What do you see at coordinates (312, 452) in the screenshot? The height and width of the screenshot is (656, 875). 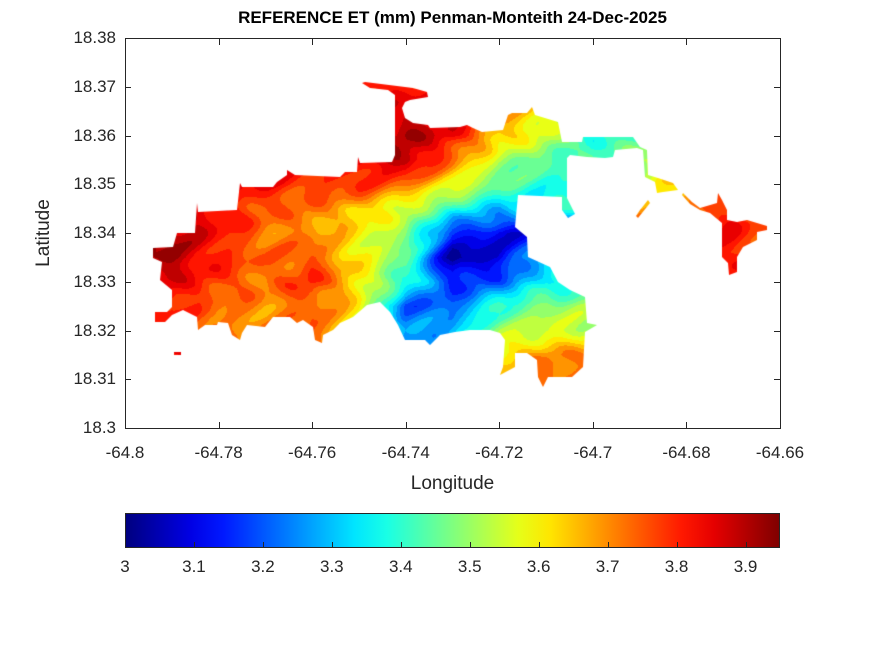 I see `x-tick-label: -64.76` at bounding box center [312, 452].